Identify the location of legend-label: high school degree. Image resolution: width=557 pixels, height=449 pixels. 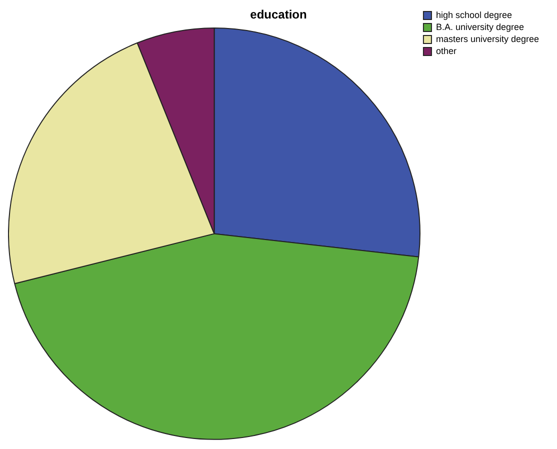
(474, 15).